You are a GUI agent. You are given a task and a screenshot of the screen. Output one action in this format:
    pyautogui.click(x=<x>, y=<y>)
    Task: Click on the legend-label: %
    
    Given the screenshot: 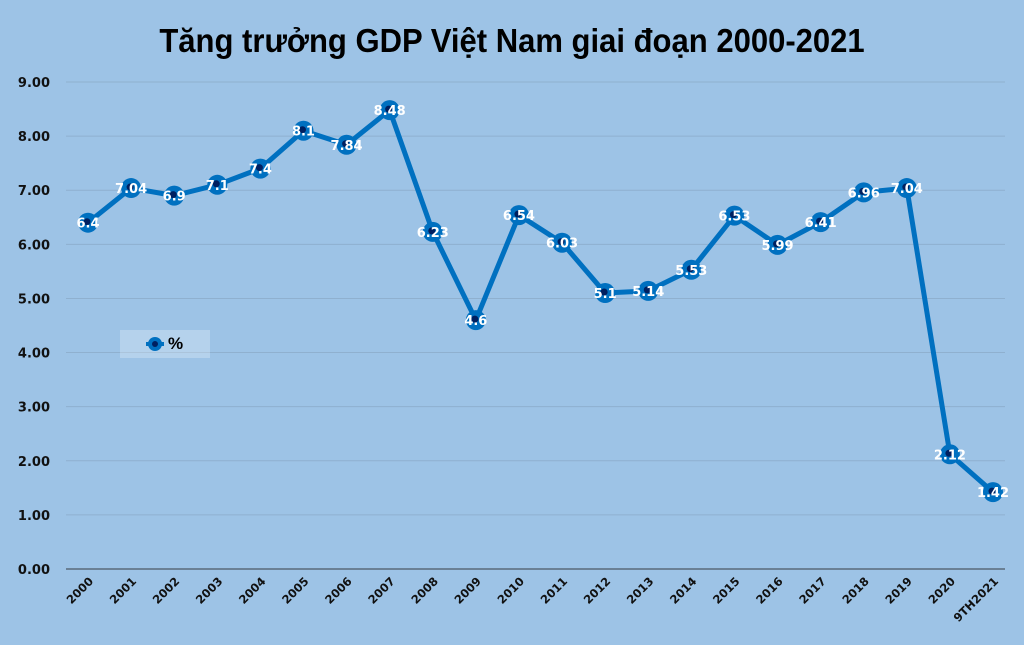 What is the action you would take?
    pyautogui.click(x=176, y=343)
    